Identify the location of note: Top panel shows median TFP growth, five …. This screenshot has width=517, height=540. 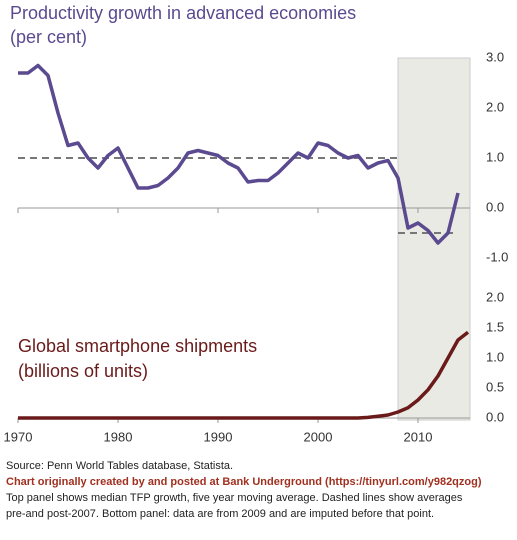
(234, 498).